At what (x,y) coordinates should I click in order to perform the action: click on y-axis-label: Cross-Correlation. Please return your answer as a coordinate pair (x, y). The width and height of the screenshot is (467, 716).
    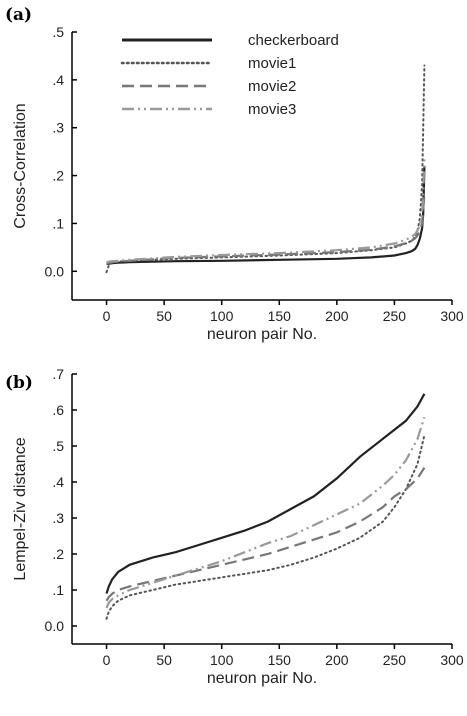
    Looking at the image, I should click on (20, 165).